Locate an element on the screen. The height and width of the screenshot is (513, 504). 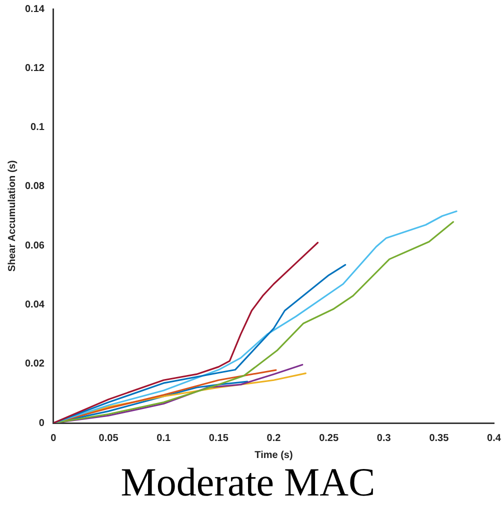
x-tick-label: 0.4 is located at coordinates (494, 438).